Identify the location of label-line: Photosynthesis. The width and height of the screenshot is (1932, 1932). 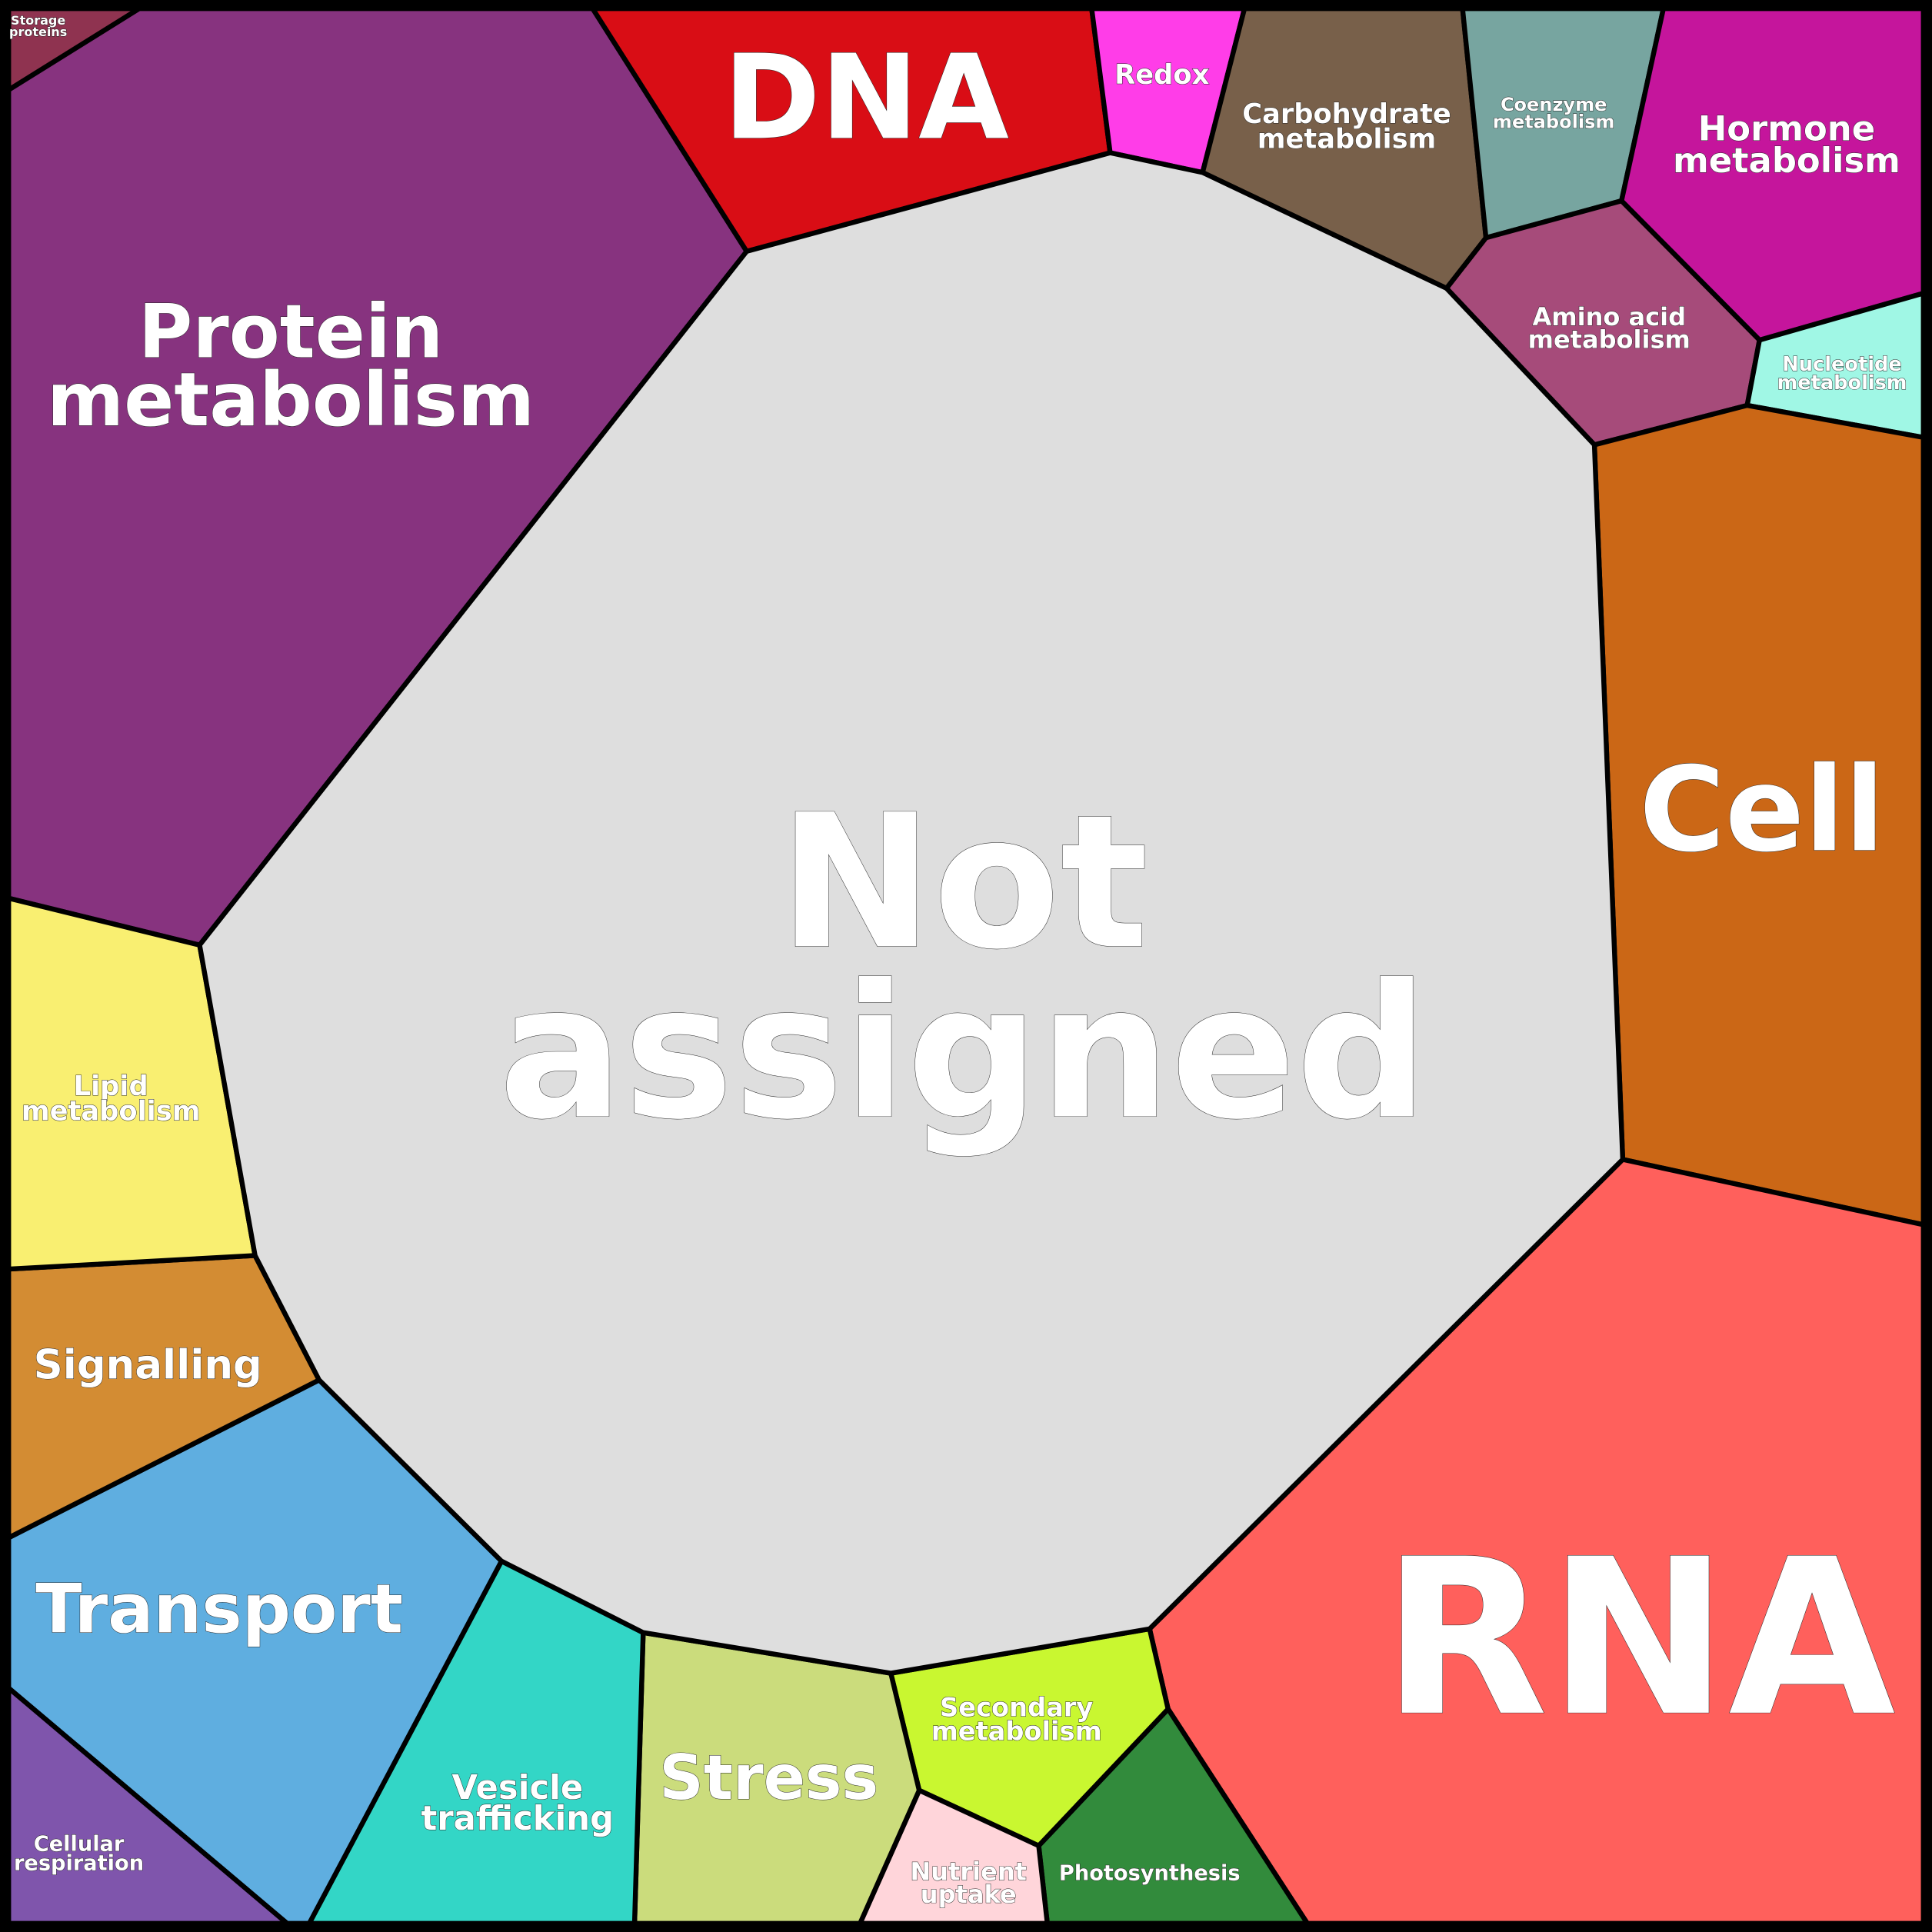
(1150, 1874).